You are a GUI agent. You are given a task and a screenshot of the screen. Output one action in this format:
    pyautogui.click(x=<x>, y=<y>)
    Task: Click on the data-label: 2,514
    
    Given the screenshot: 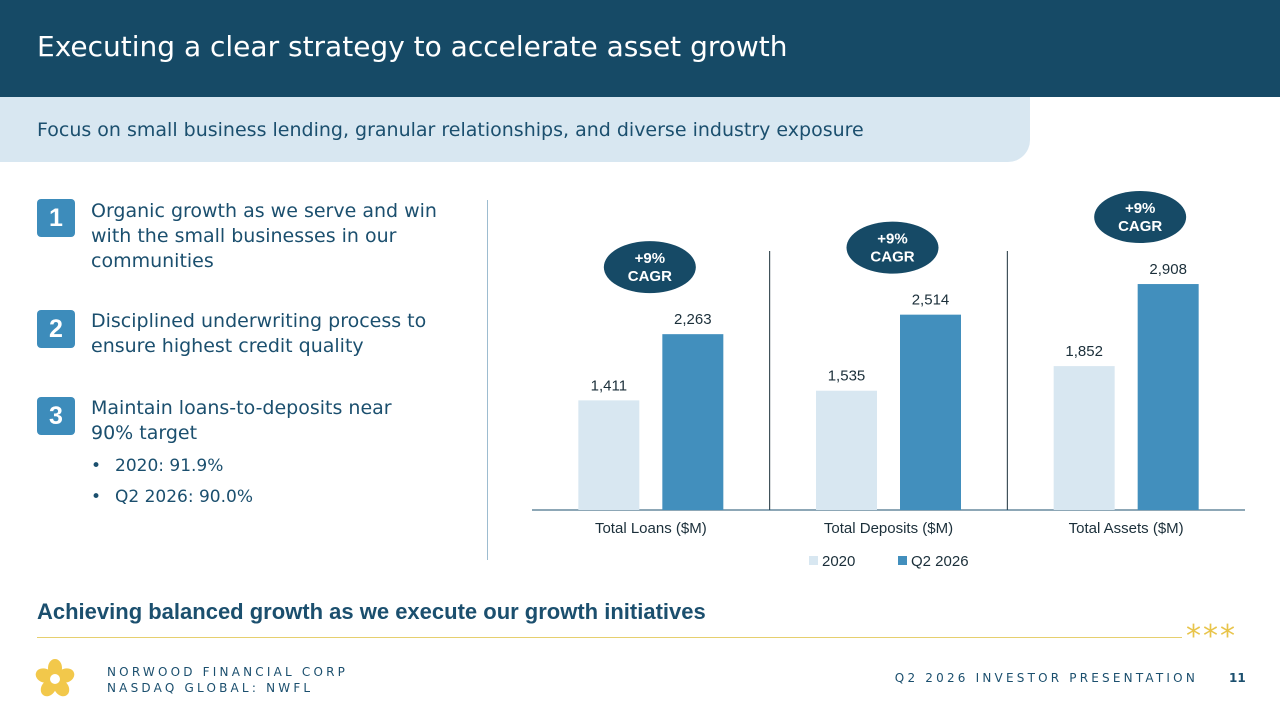 What is the action you would take?
    pyautogui.click(x=931, y=300)
    